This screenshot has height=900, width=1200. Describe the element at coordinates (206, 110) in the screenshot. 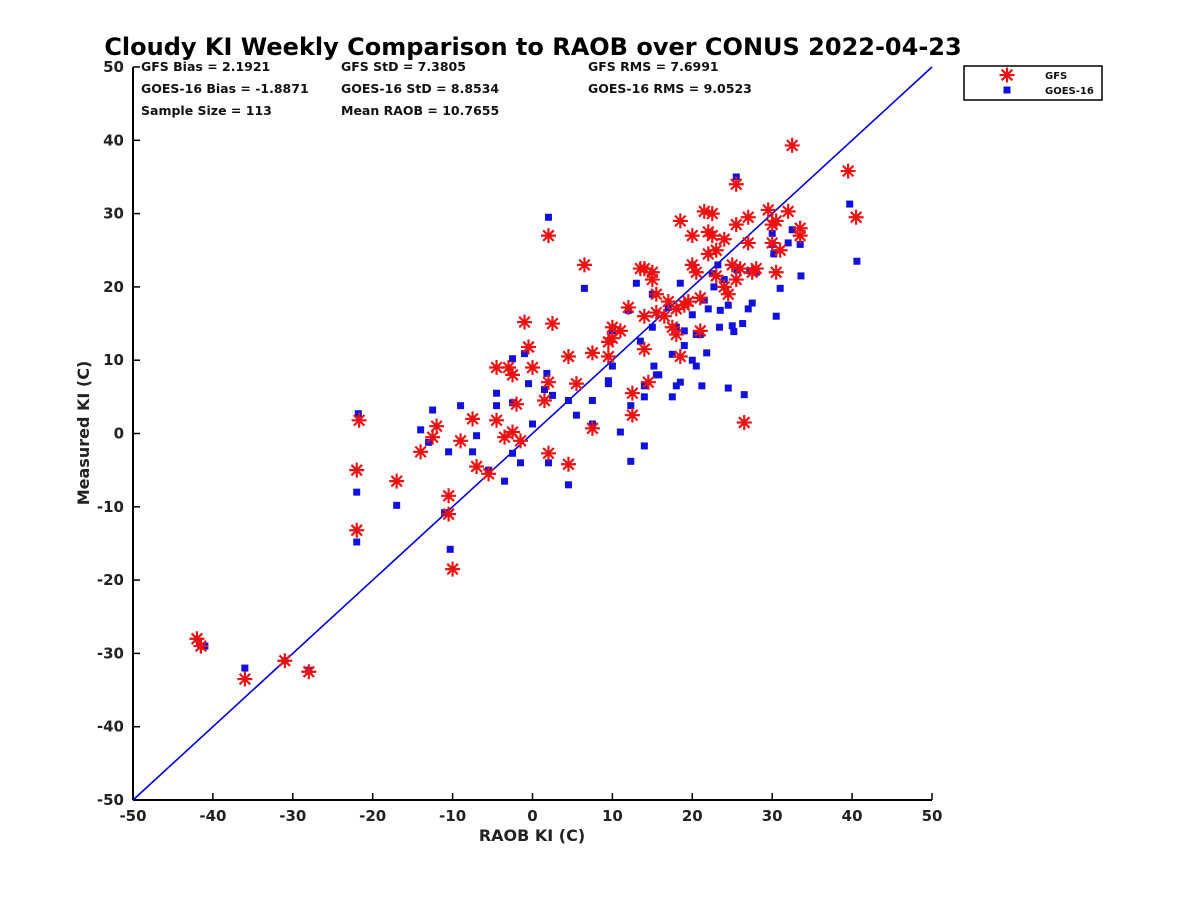

I see `stat-sample-size: Sample Size = 113` at that location.